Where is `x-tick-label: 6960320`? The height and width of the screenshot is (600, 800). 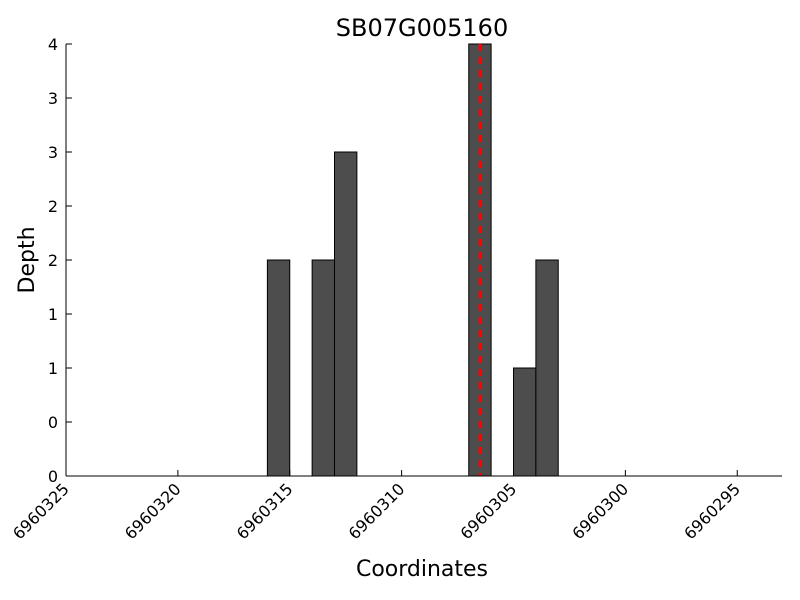 x-tick-label: 6960320 is located at coordinates (153, 511).